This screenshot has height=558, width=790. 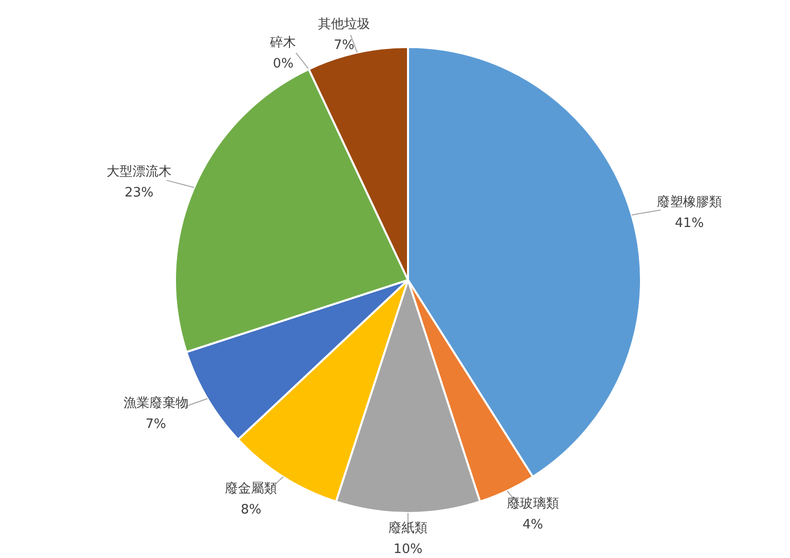 What do you see at coordinates (533, 525) in the screenshot?
I see `data-label: 4%` at bounding box center [533, 525].